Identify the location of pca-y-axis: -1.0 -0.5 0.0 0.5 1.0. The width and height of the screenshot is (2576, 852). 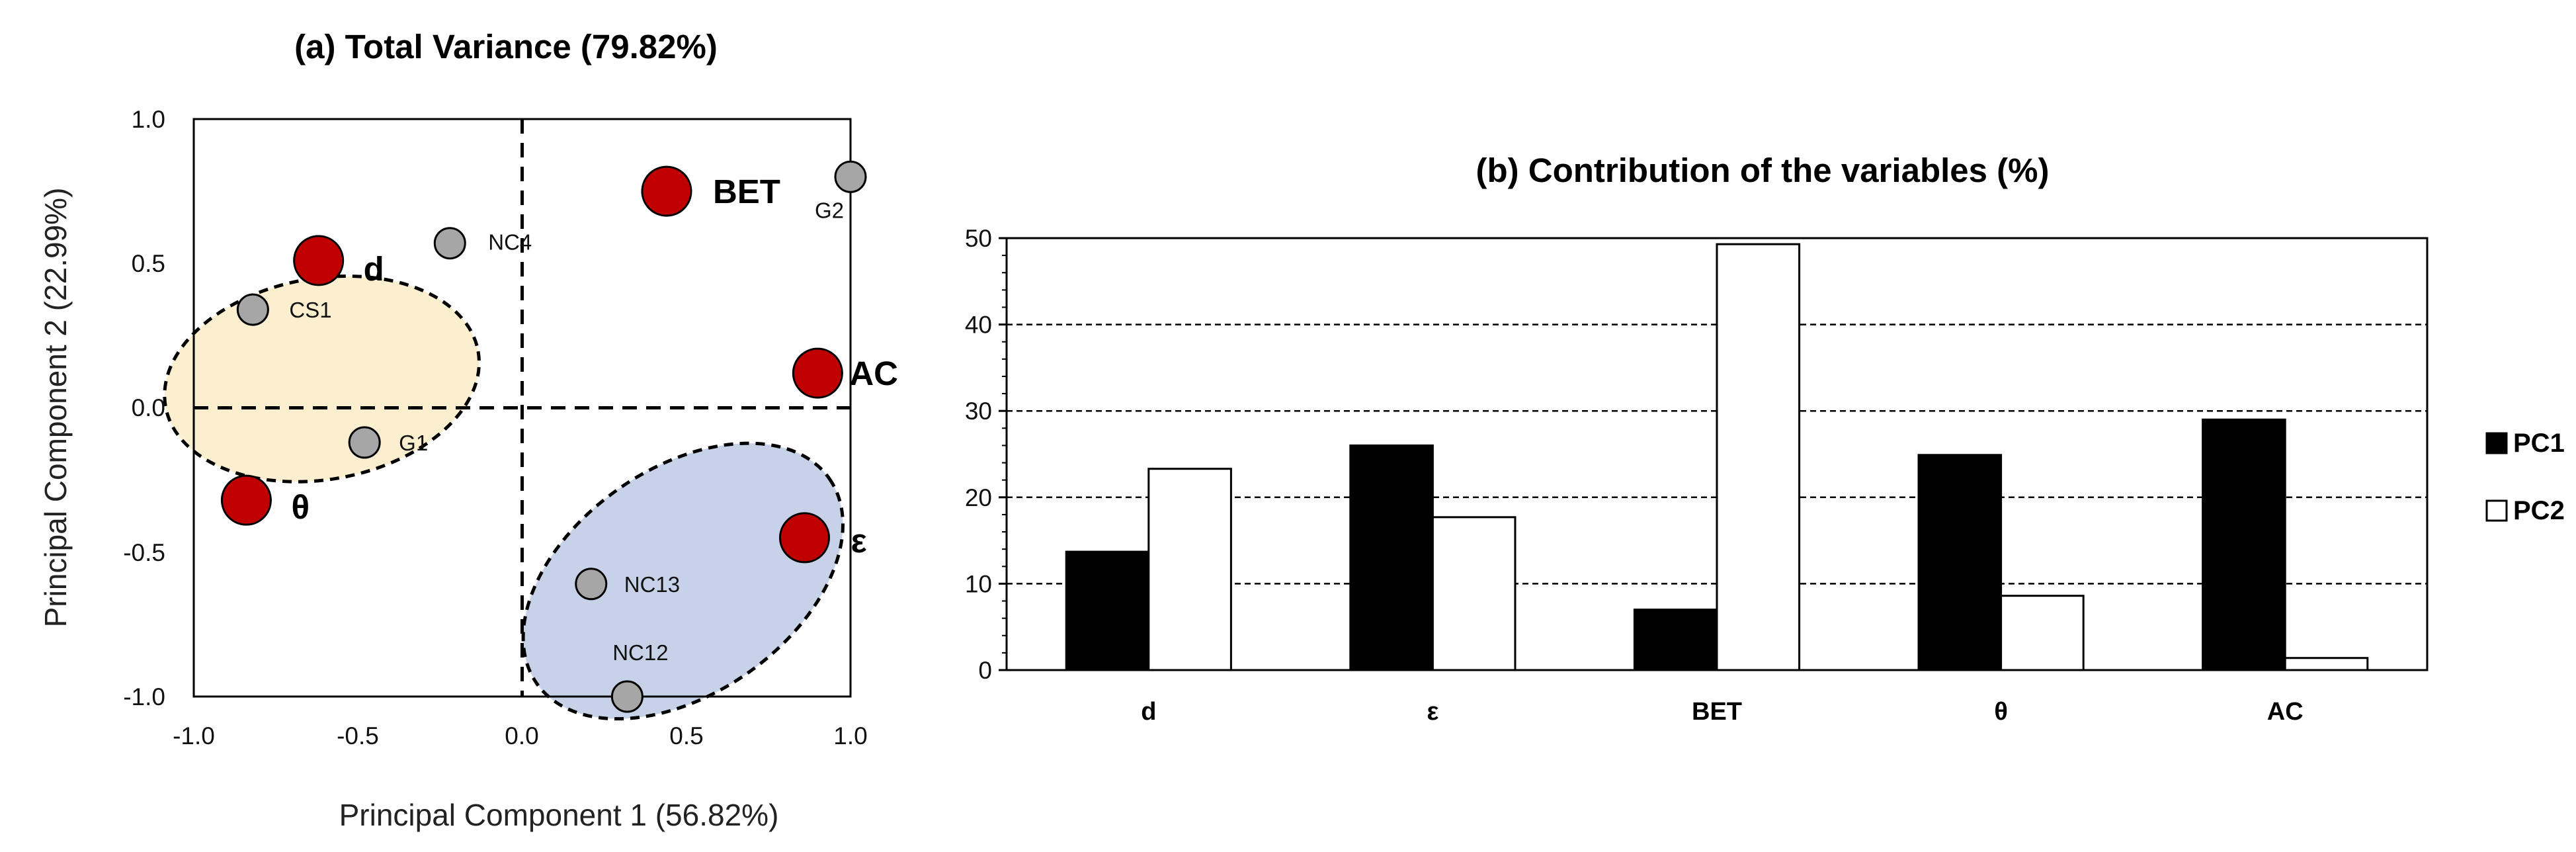
(144, 408).